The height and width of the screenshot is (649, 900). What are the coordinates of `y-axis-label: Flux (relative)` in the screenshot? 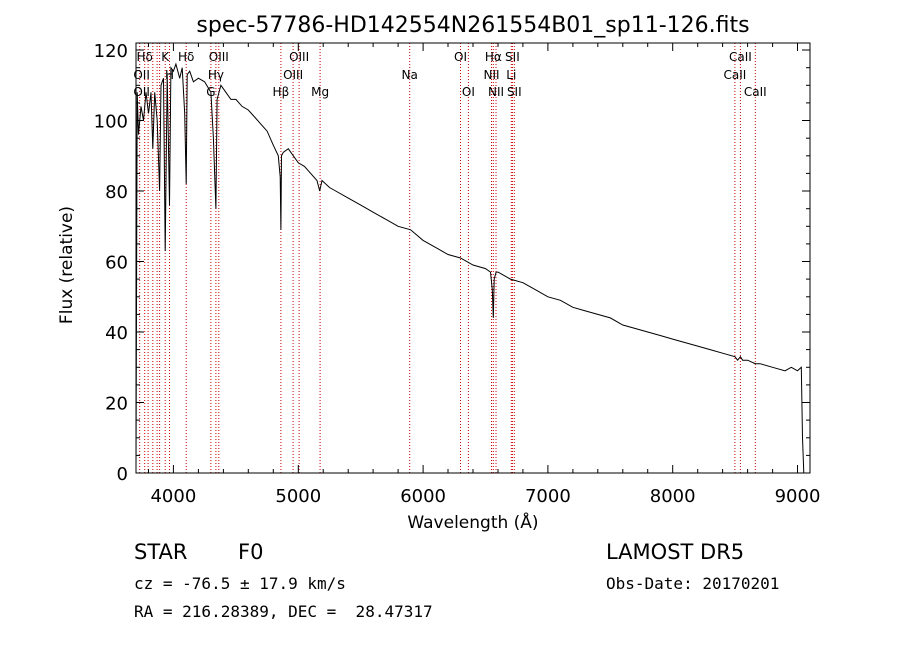 It's located at (67, 265).